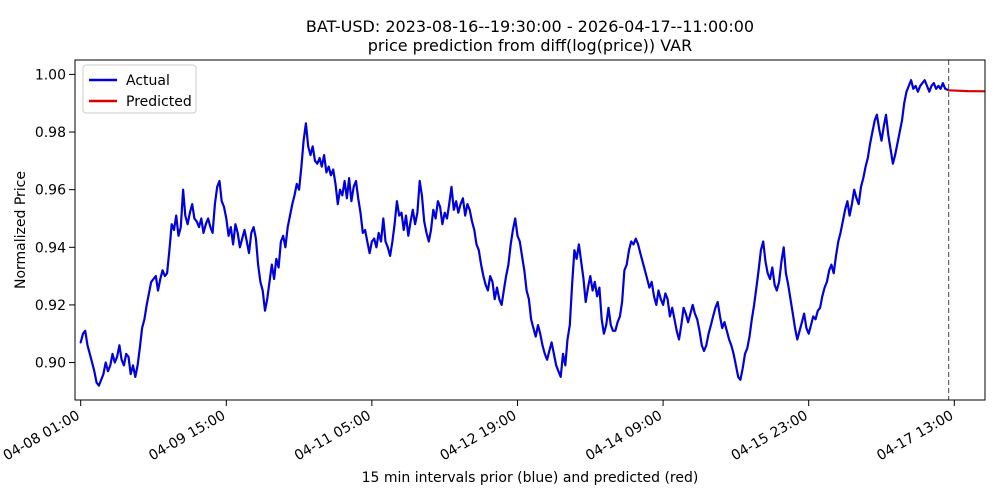 Image resolution: width=1000 pixels, height=504 pixels. I want to click on series-line-predicted, so click(966, 91).